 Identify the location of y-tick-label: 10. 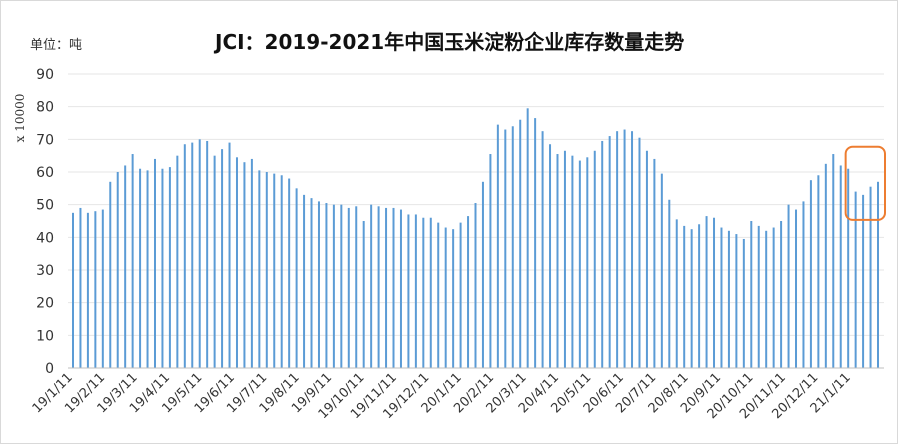
(45, 336).